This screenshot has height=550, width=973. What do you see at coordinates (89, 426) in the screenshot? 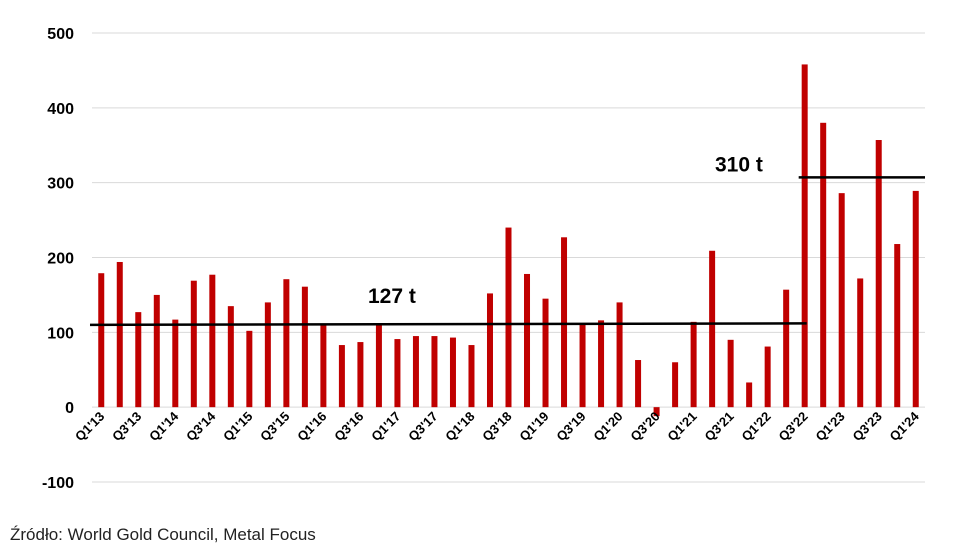
I see `x-tick-label: Q1'13` at bounding box center [89, 426].